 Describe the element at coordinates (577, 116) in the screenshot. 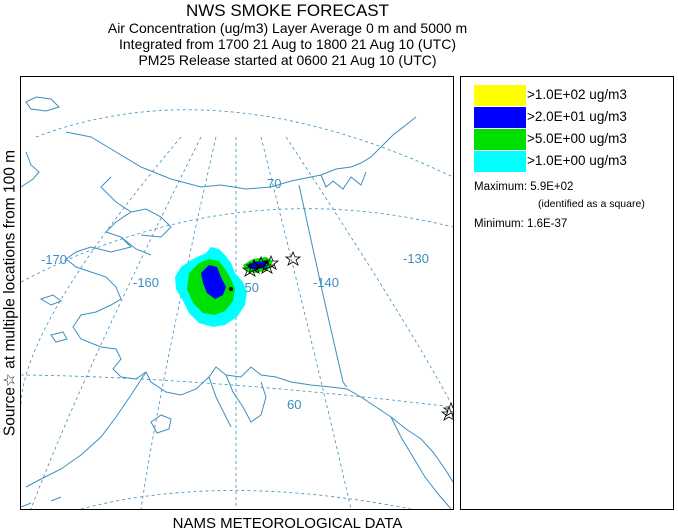

I see `legend-label: >2.0E+01 ug/m3` at that location.